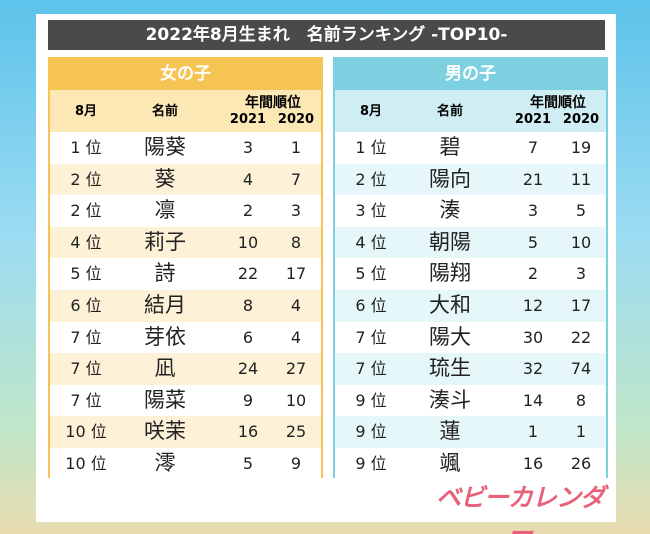  What do you see at coordinates (581, 432) in the screenshot?
I see `rank-2020: 1` at bounding box center [581, 432].